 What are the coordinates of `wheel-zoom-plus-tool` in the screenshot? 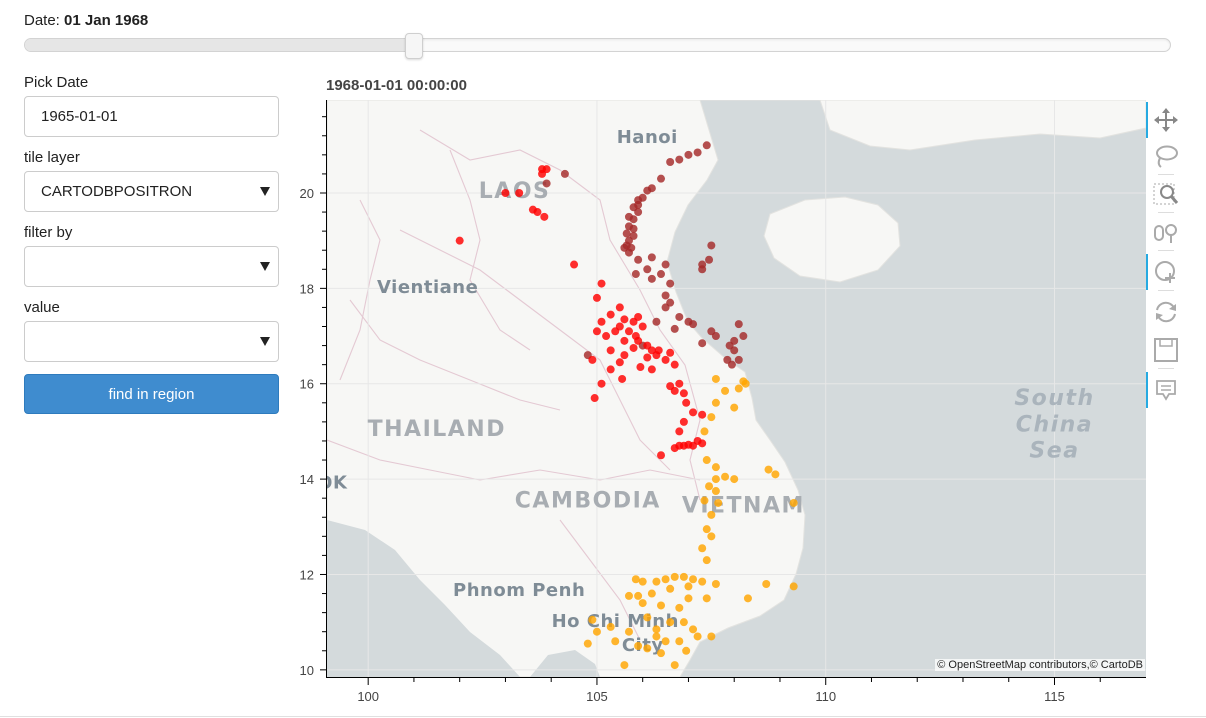 It's located at (1163, 272).